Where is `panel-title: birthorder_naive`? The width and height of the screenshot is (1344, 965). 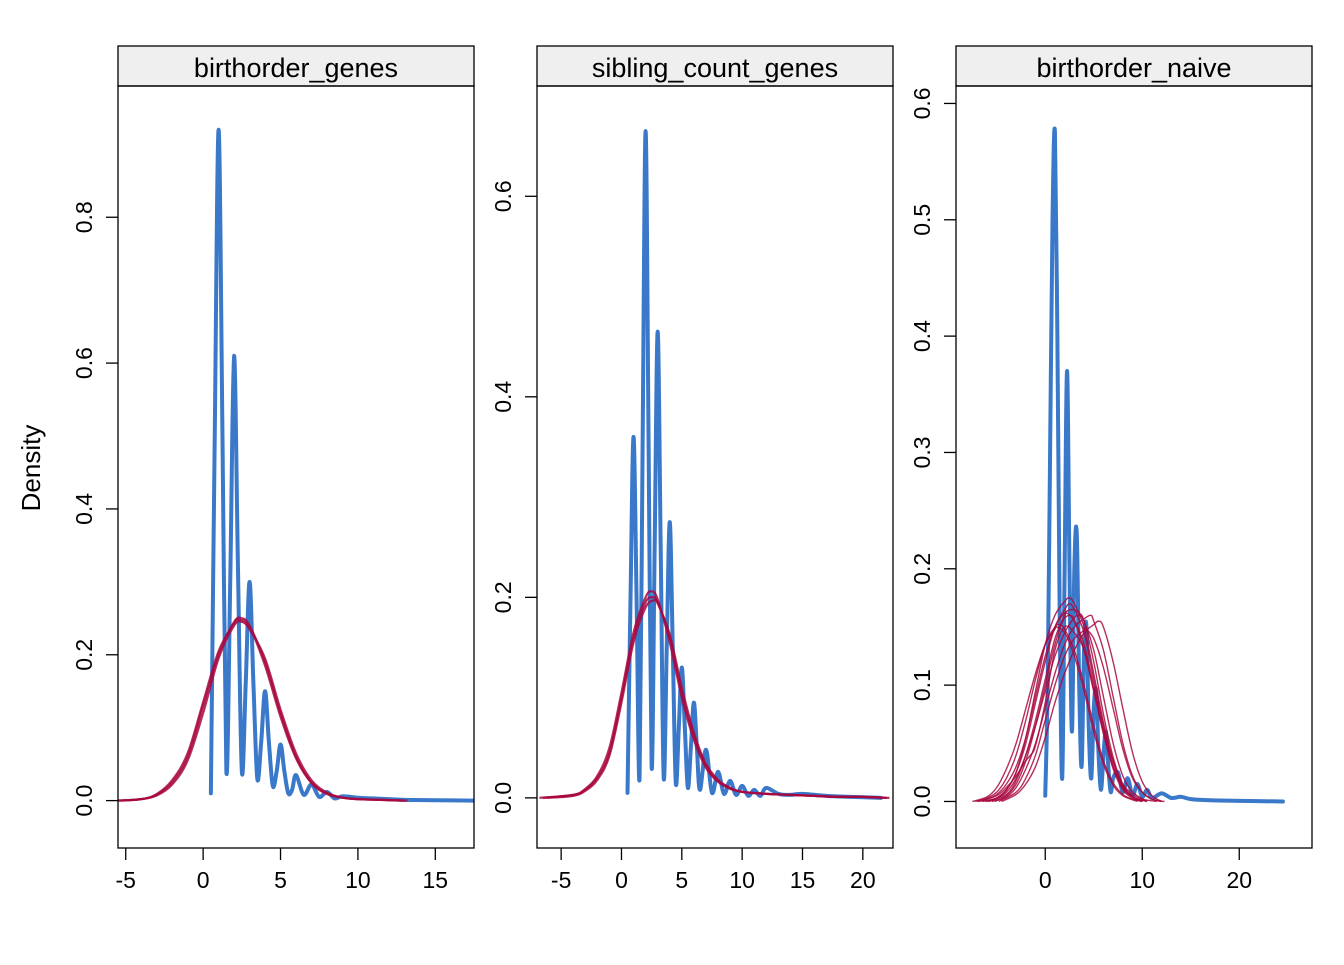 panel-title: birthorder_naive is located at coordinates (1133, 68).